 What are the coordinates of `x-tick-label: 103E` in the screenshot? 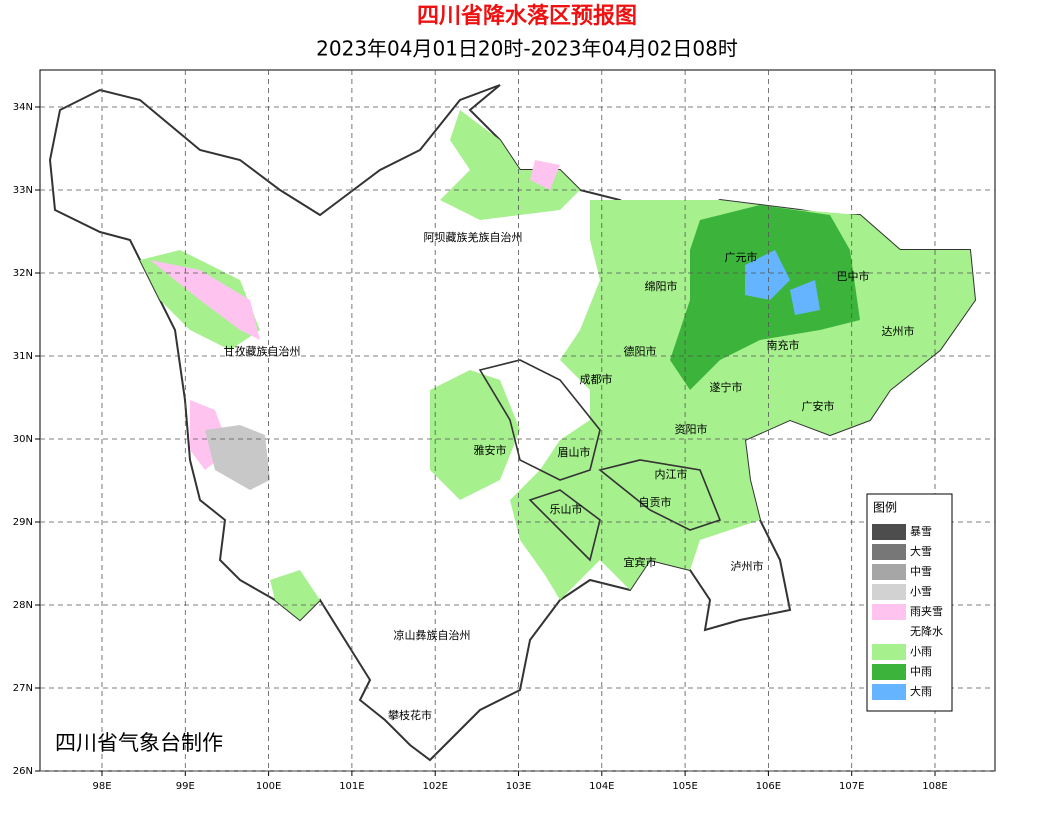 It's located at (518, 786).